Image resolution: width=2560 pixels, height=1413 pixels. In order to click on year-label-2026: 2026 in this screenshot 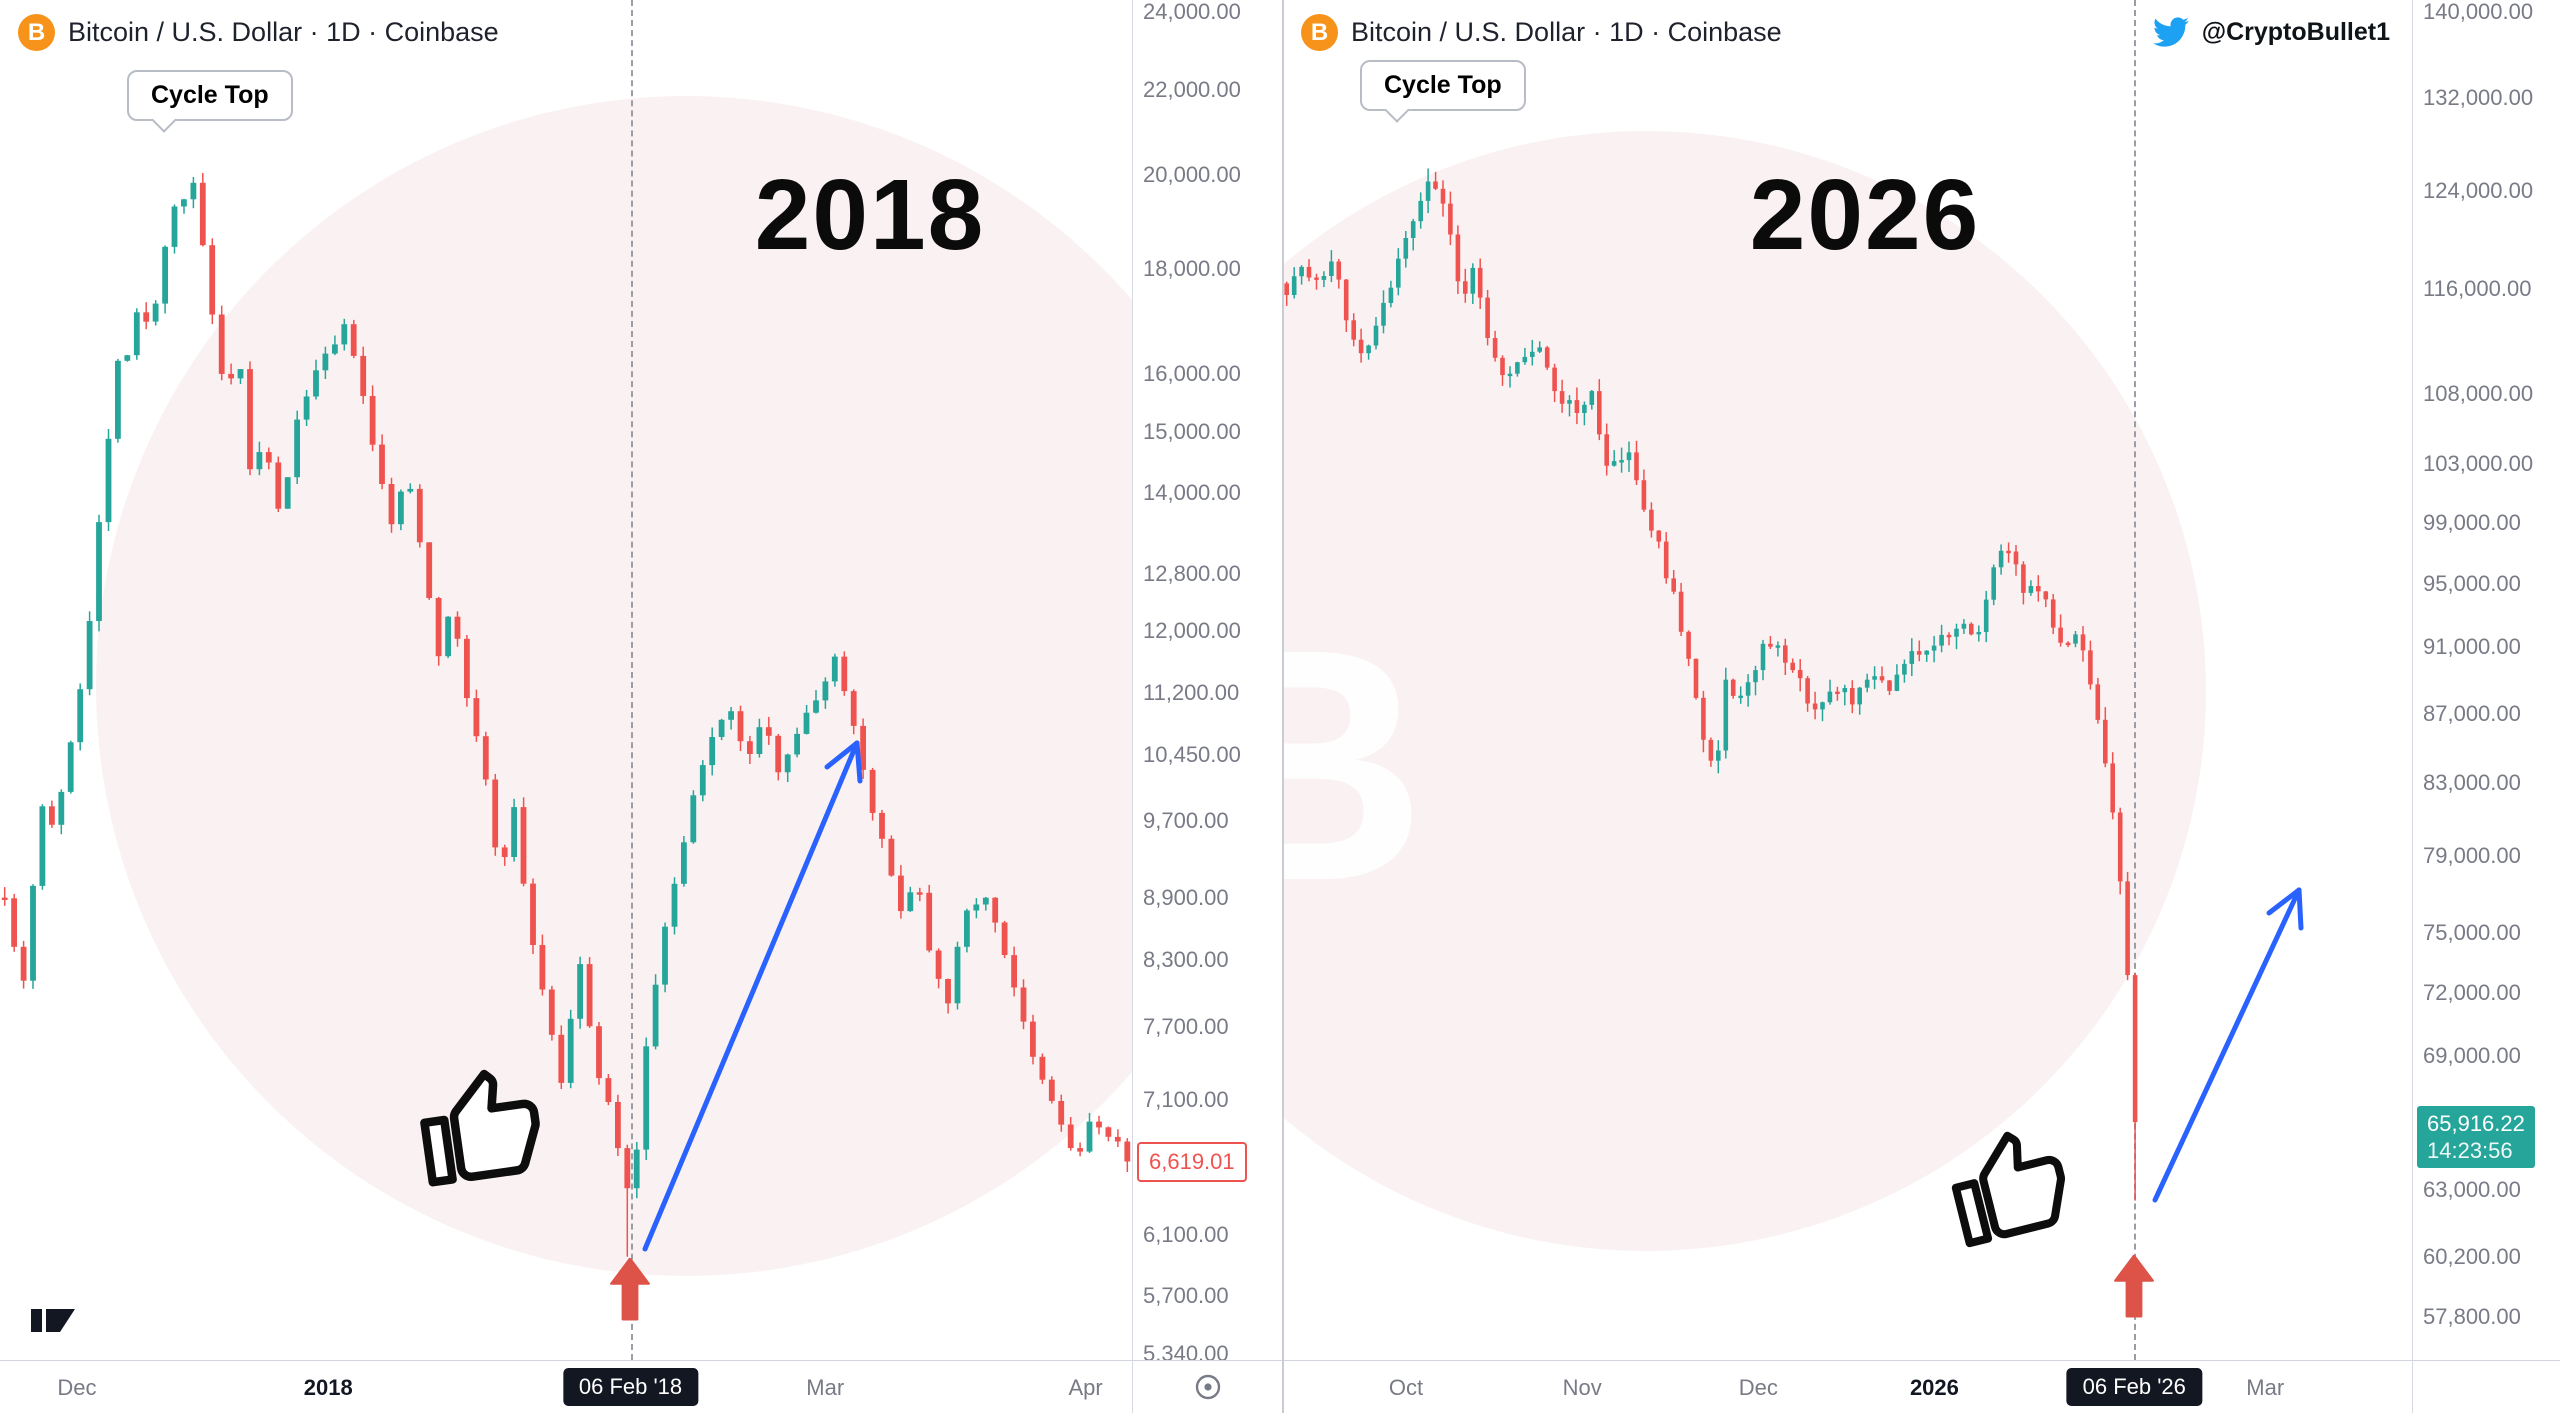, I will do `click(1865, 215)`.